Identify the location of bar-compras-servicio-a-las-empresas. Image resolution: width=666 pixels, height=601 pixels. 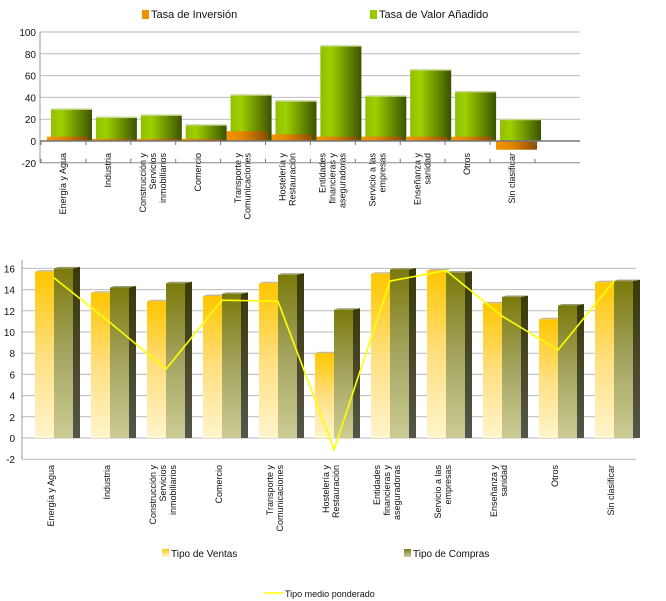
(455, 355).